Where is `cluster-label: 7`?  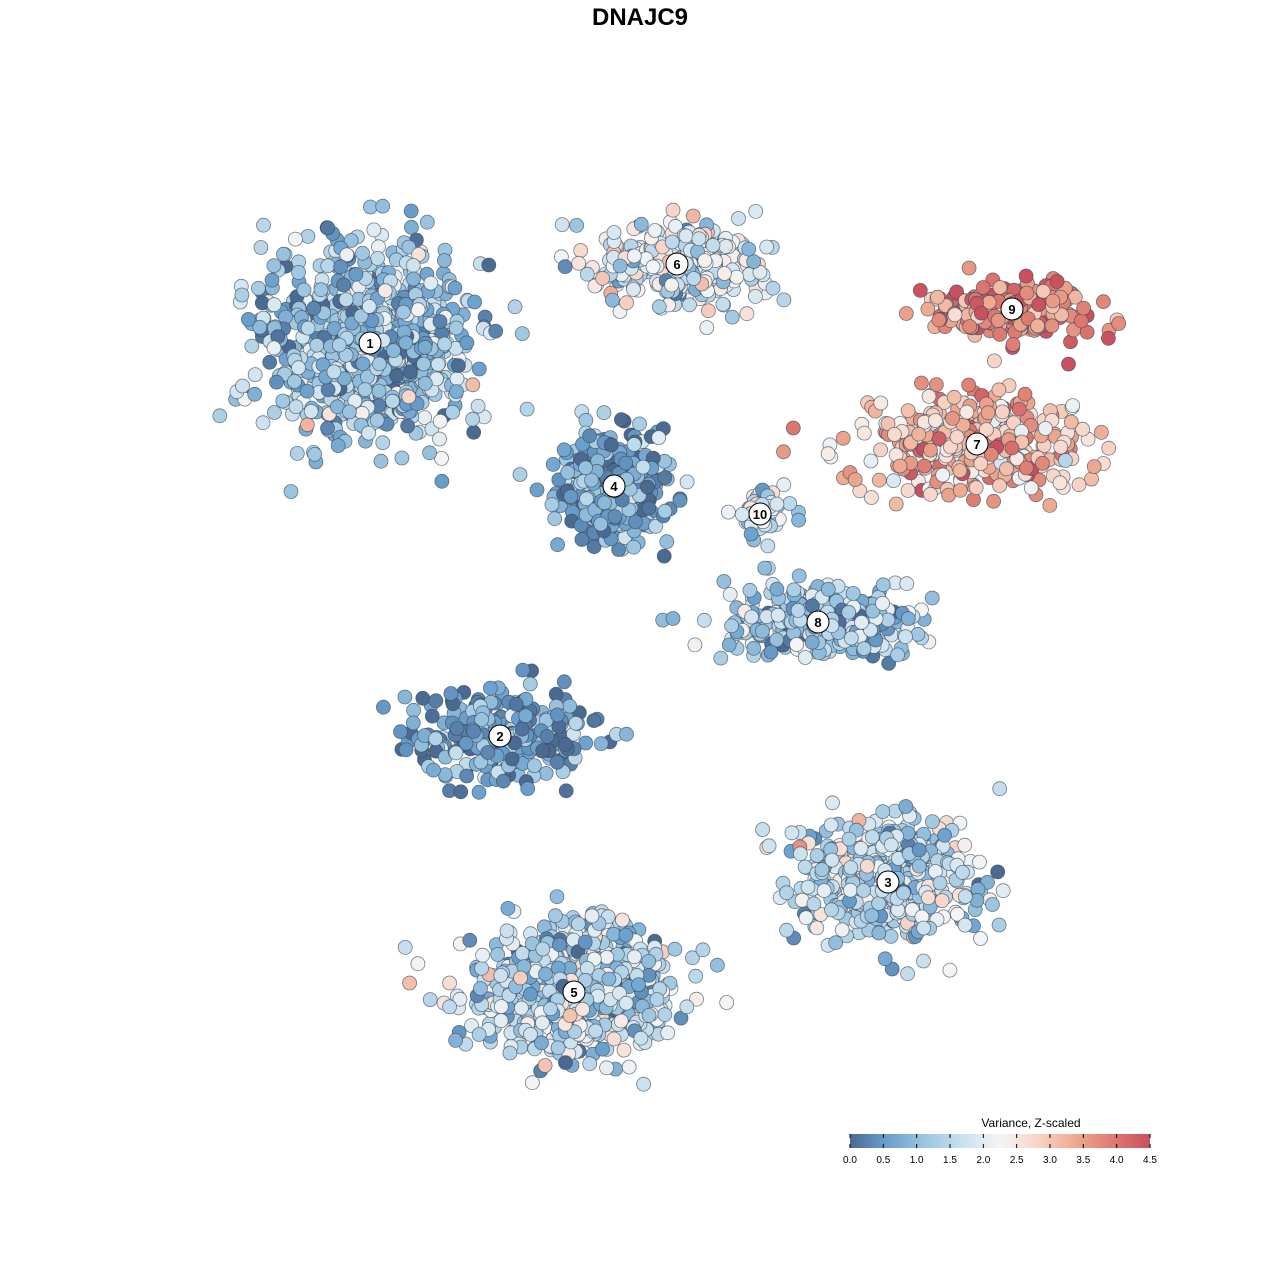 cluster-label: 7 is located at coordinates (977, 444).